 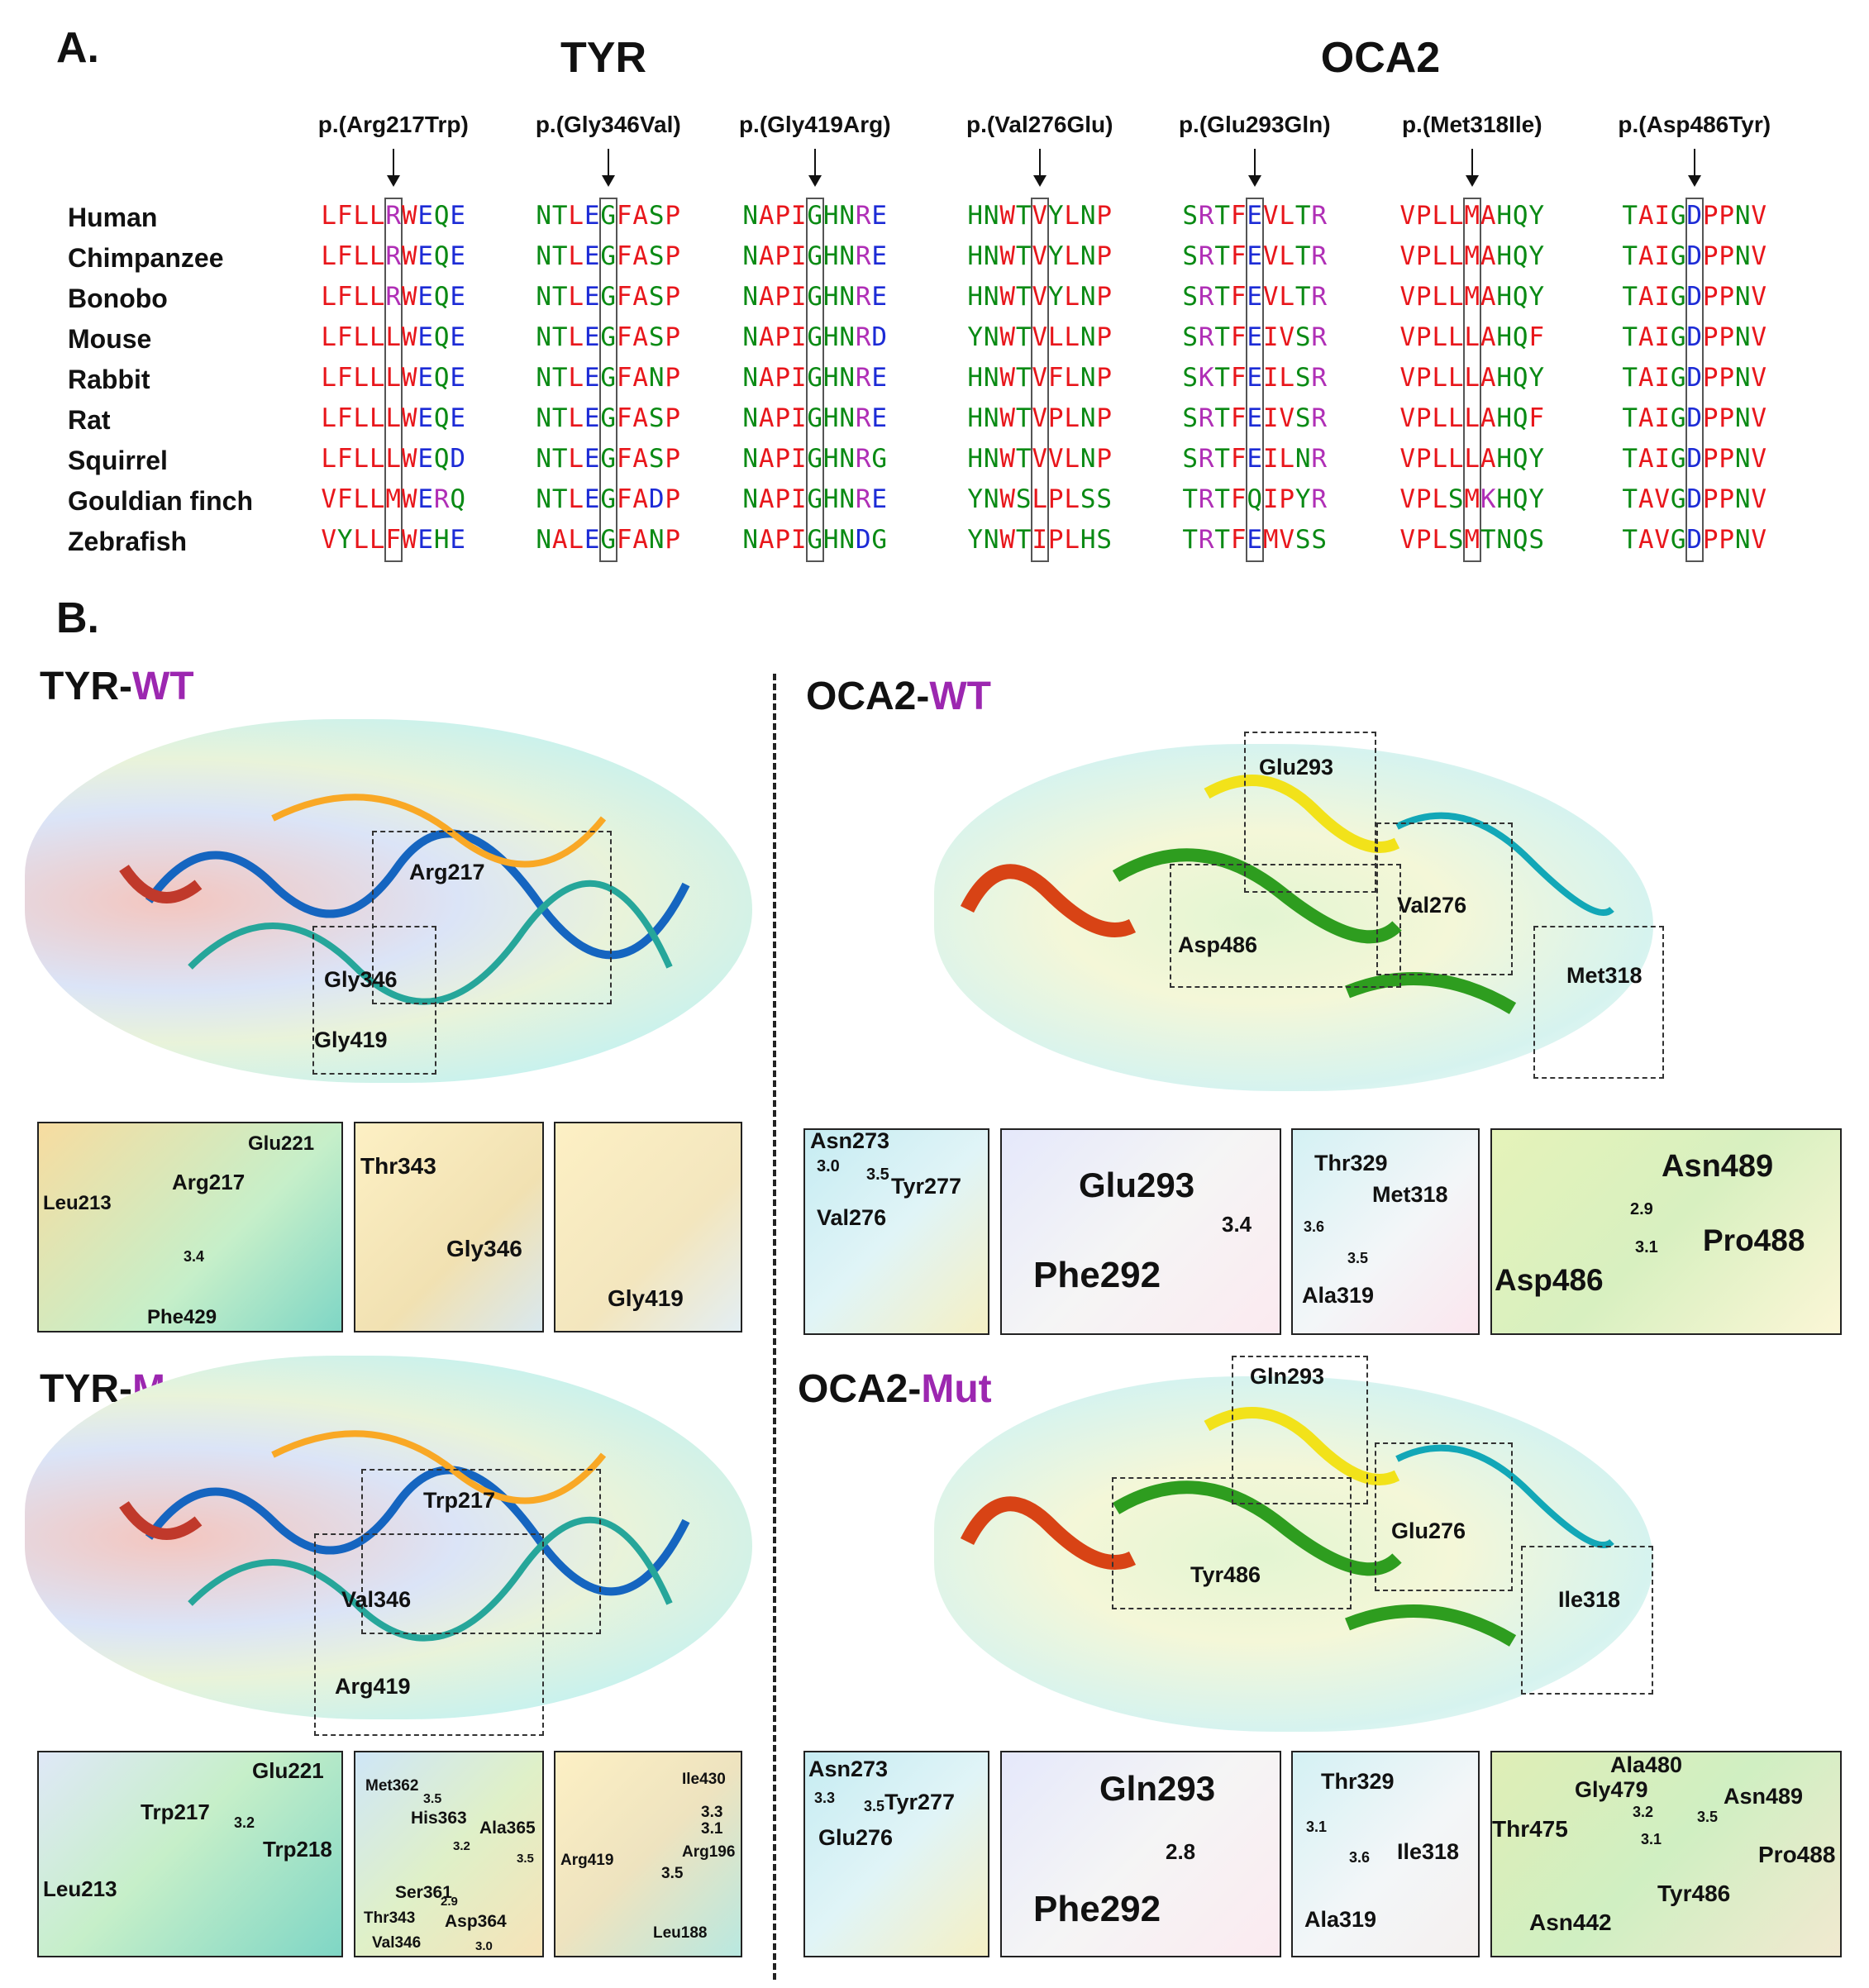 I want to click on inset-residue-label: His363, so click(x=439, y=1818).